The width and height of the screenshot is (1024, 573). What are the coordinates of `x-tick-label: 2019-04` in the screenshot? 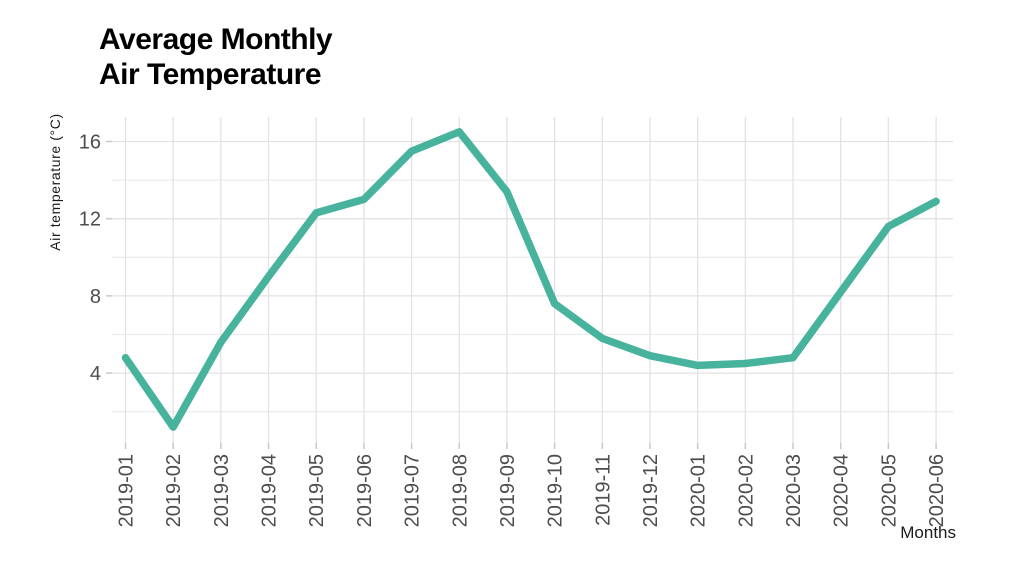 It's located at (270, 490).